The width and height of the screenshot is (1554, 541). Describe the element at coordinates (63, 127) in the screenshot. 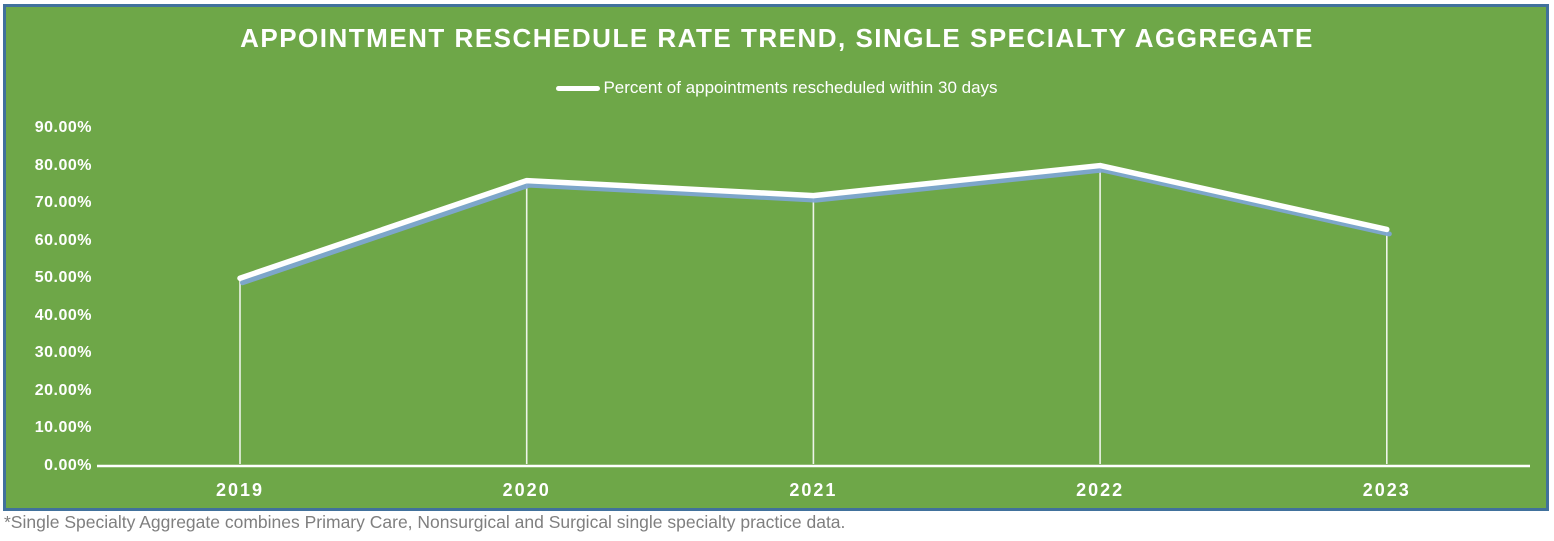

I see `y-axis-tick-label: 90.00%` at that location.